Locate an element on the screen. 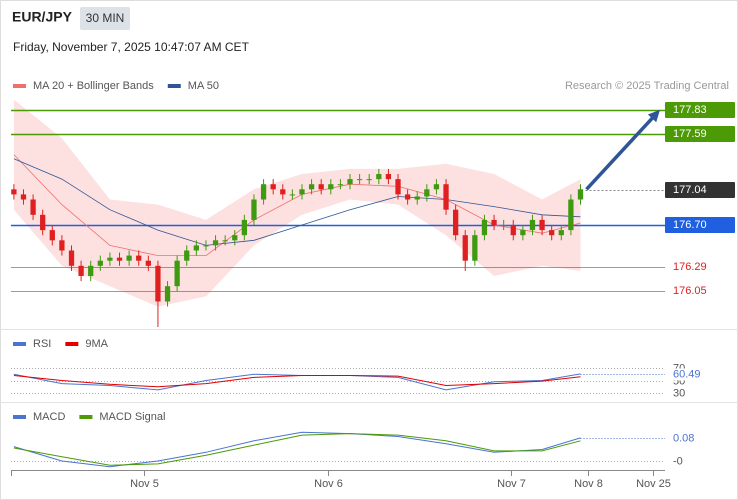  interval: 30 MIN is located at coordinates (105, 18).